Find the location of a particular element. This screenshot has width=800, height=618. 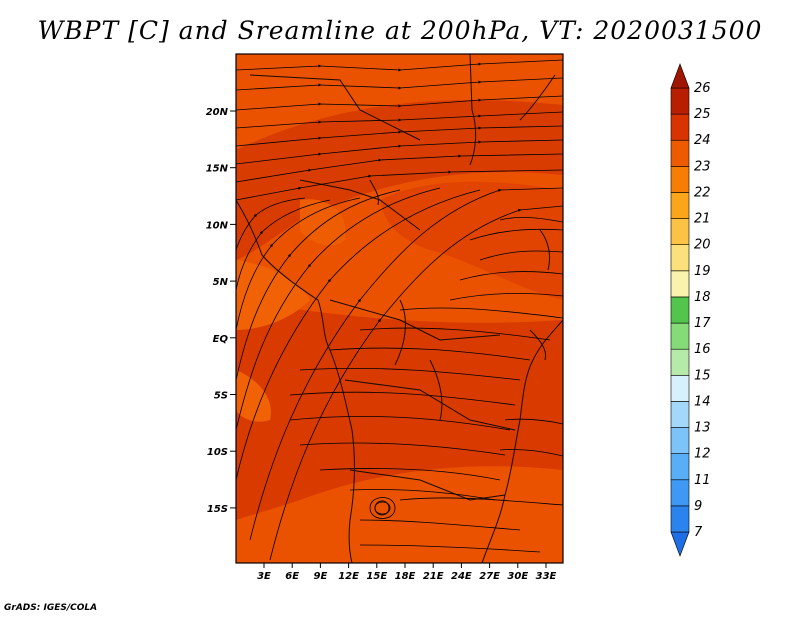

colorbar-label: 11 is located at coordinates (702, 480).